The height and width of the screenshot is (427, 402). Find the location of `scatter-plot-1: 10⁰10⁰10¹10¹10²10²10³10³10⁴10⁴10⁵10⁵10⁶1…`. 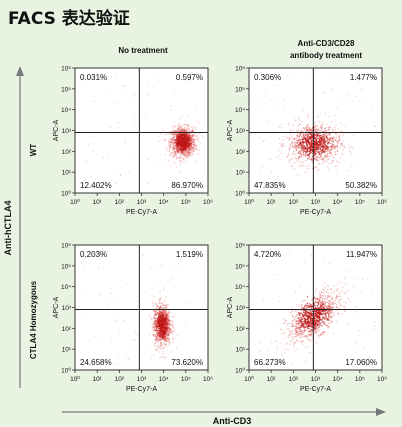

scatter-plot-1: 10⁰10⁰10¹10¹10²10²10³10³10⁴10⁴10⁵10⁵10⁶1… is located at coordinates (133, 141).